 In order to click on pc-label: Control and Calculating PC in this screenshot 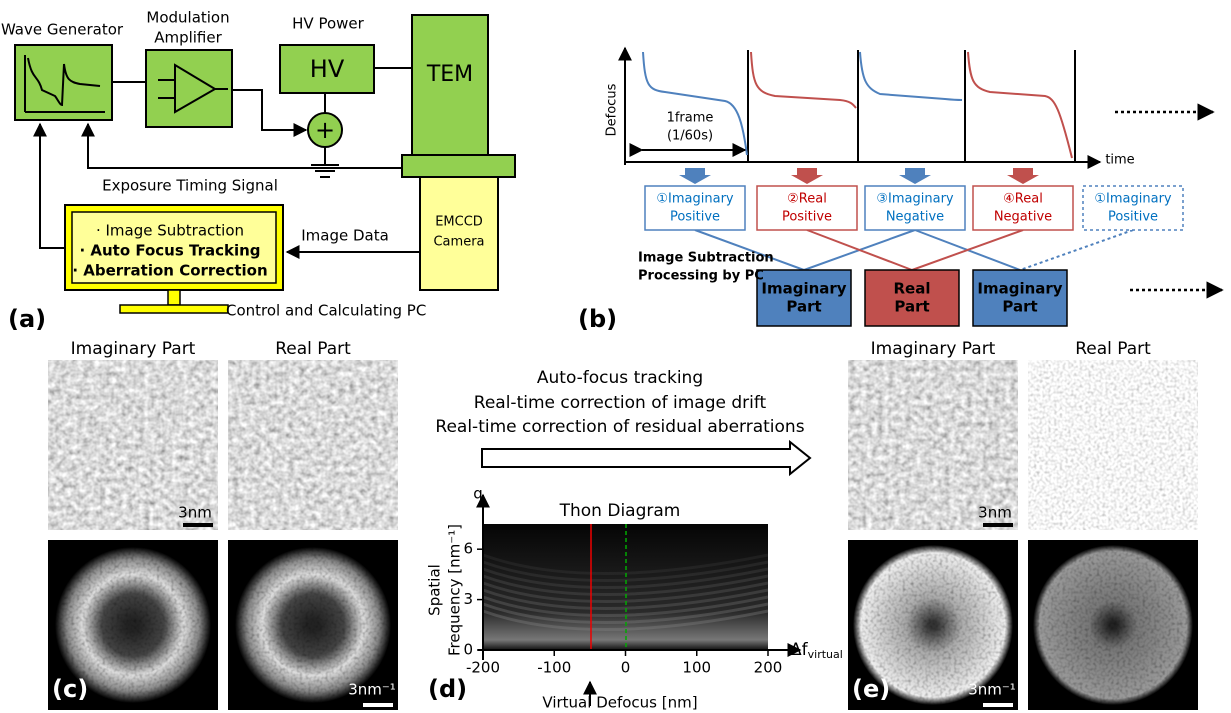, I will do `click(326, 311)`.